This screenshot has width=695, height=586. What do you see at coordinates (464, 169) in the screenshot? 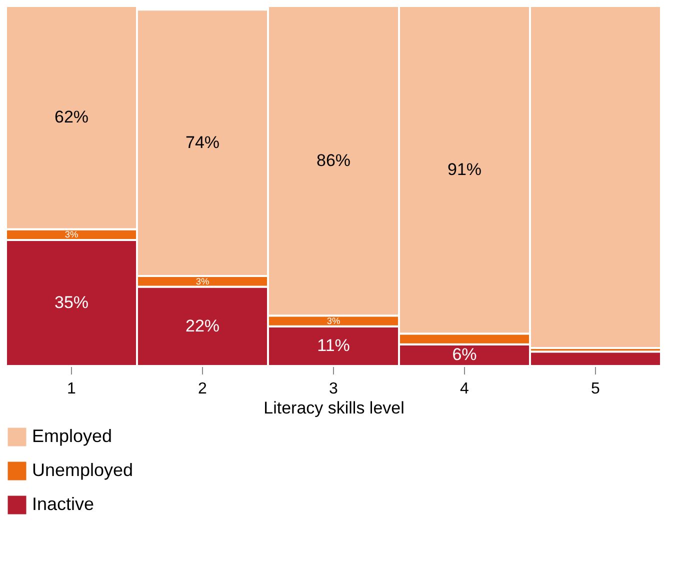
I see `data-label: 91%` at bounding box center [464, 169].